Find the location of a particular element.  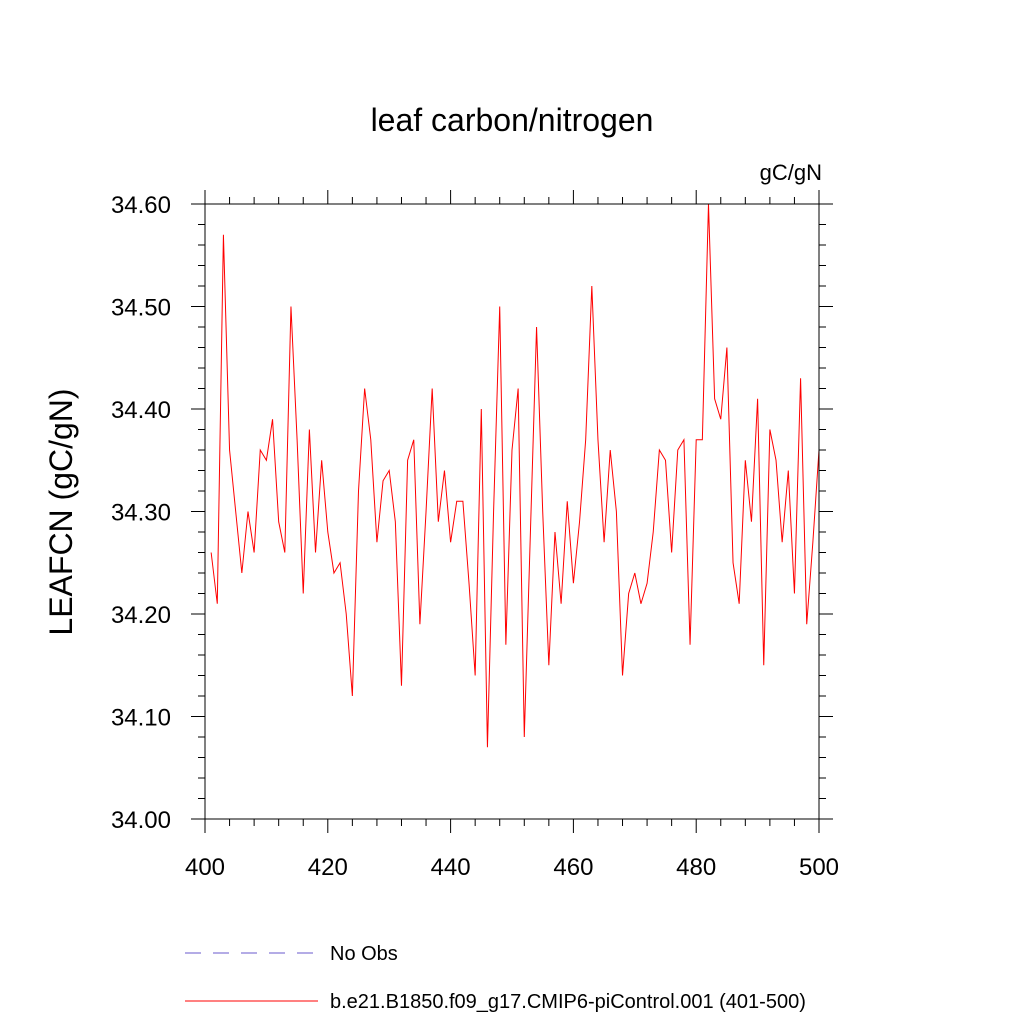

x-tick-label: 420 is located at coordinates (328, 867).